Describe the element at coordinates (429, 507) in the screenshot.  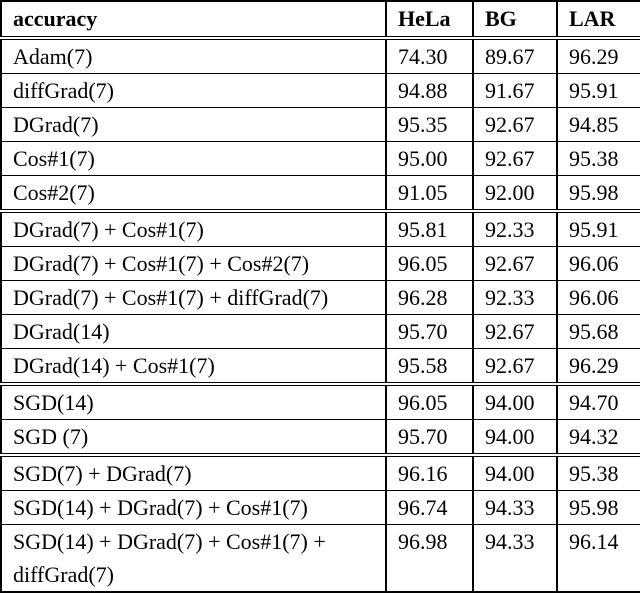
I see `value-cell: 96.74` at that location.